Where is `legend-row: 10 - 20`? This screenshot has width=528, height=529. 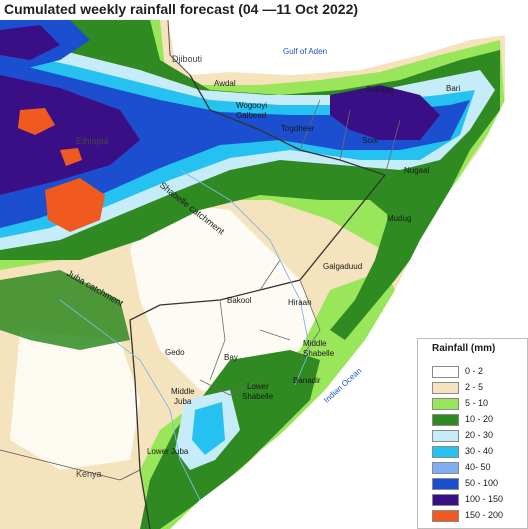 legend-row: 10 - 20 is located at coordinates (479, 420).